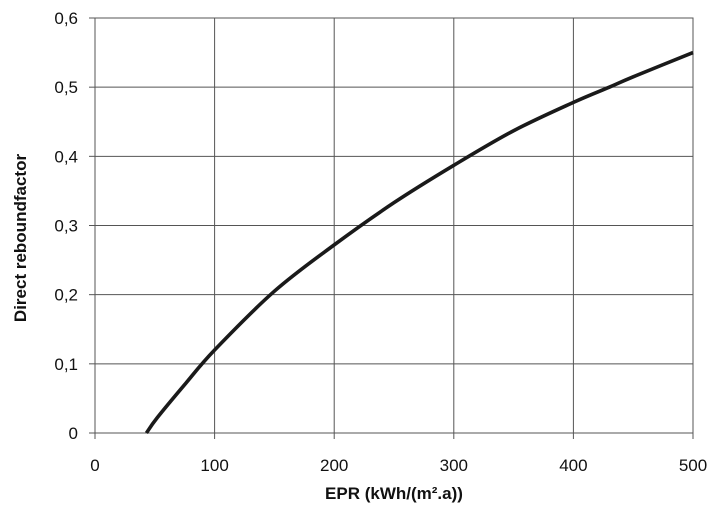  What do you see at coordinates (454, 465) in the screenshot?
I see `x-tick-label-3: 300` at bounding box center [454, 465].